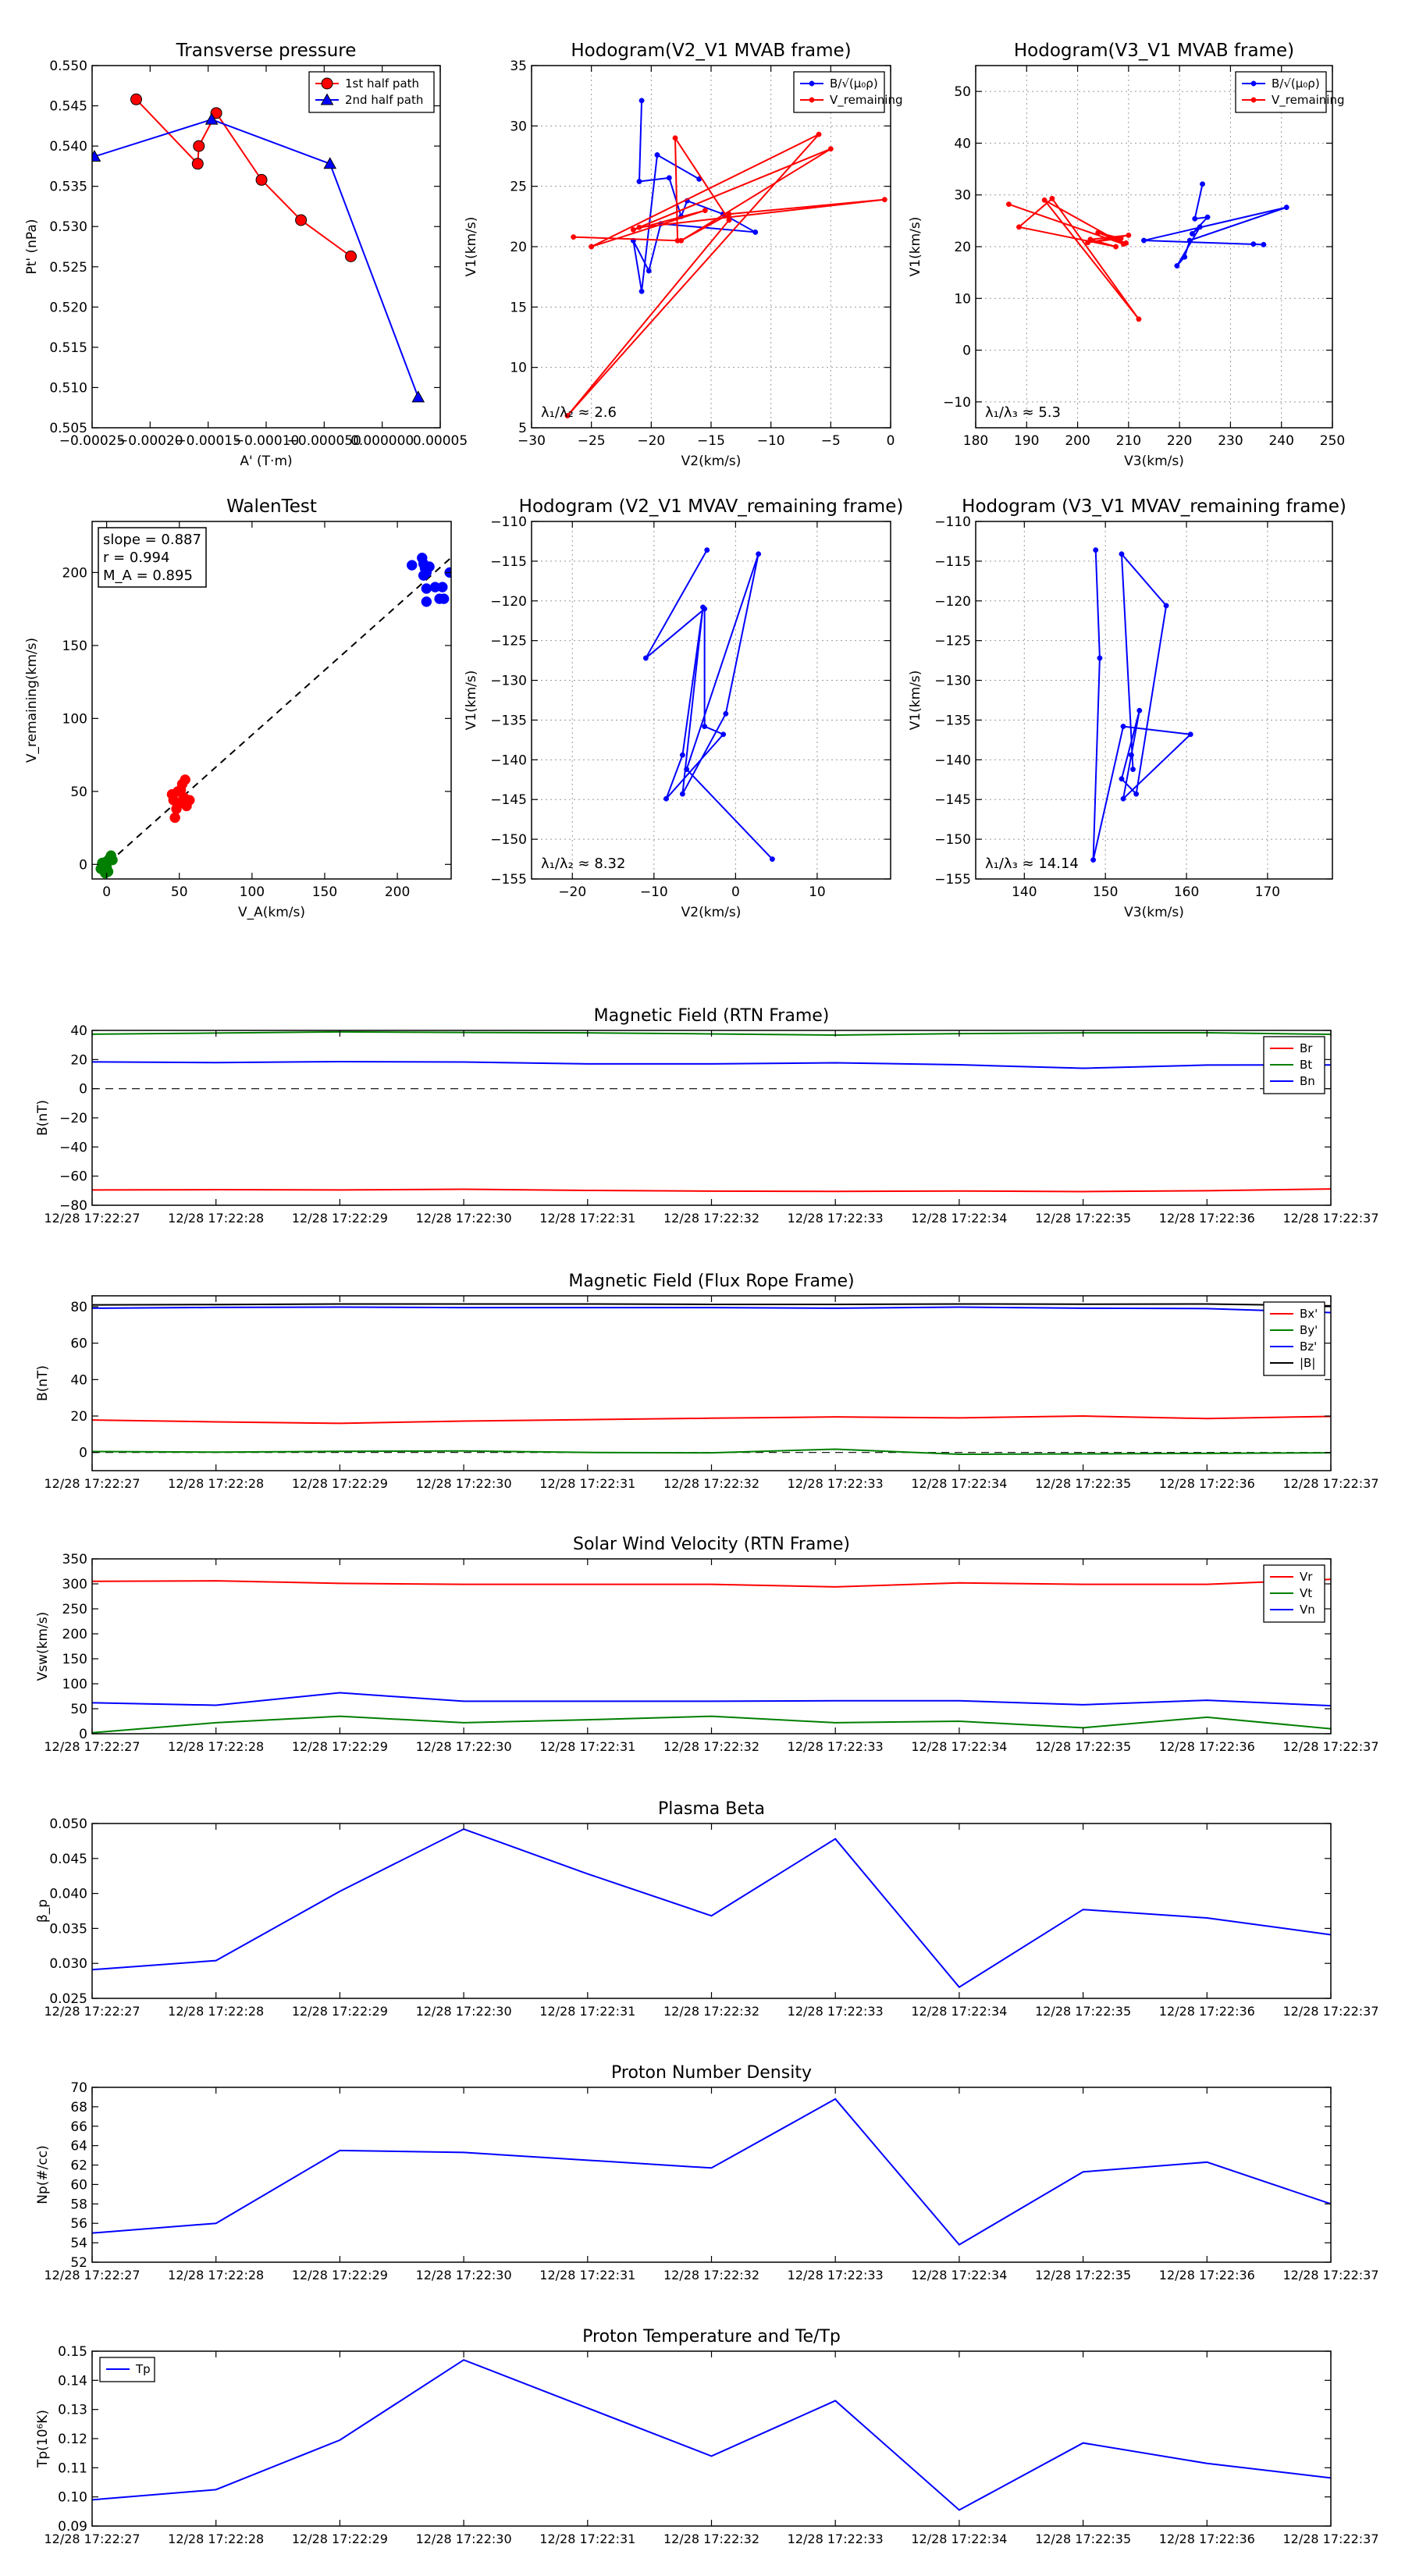 The height and width of the screenshot is (2576, 1405). I want to click on y-tick-label: 80, so click(78, 1307).